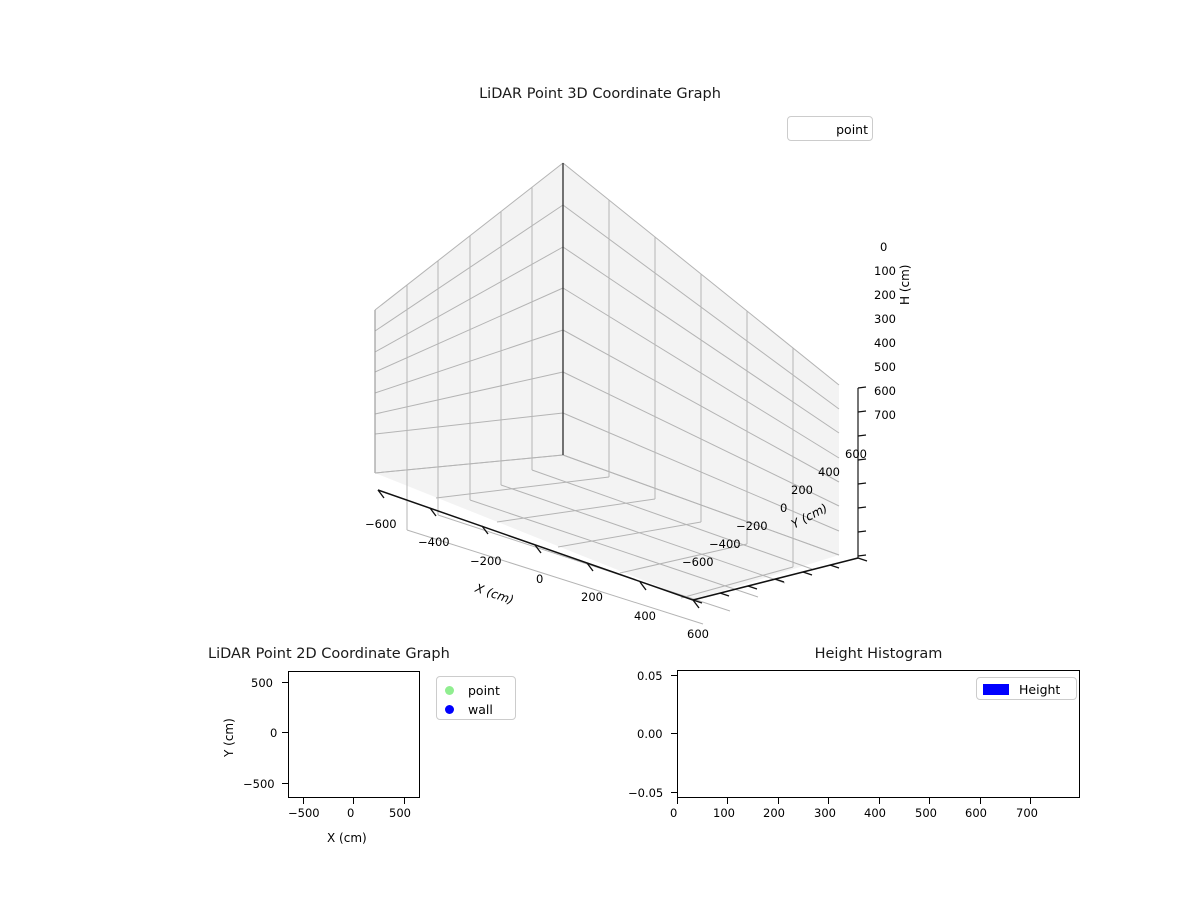  I want to click on legend-item-height: Height, so click(1027, 689).